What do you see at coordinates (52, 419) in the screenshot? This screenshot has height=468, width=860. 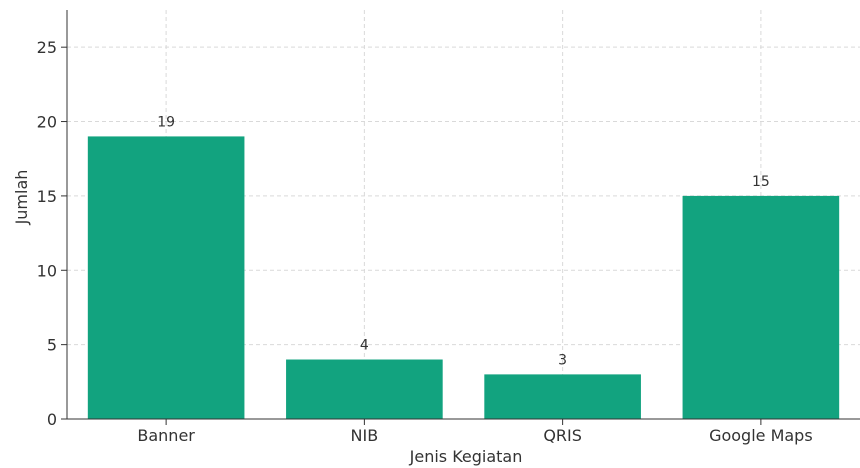 I see `y-tick-label: 0` at bounding box center [52, 419].